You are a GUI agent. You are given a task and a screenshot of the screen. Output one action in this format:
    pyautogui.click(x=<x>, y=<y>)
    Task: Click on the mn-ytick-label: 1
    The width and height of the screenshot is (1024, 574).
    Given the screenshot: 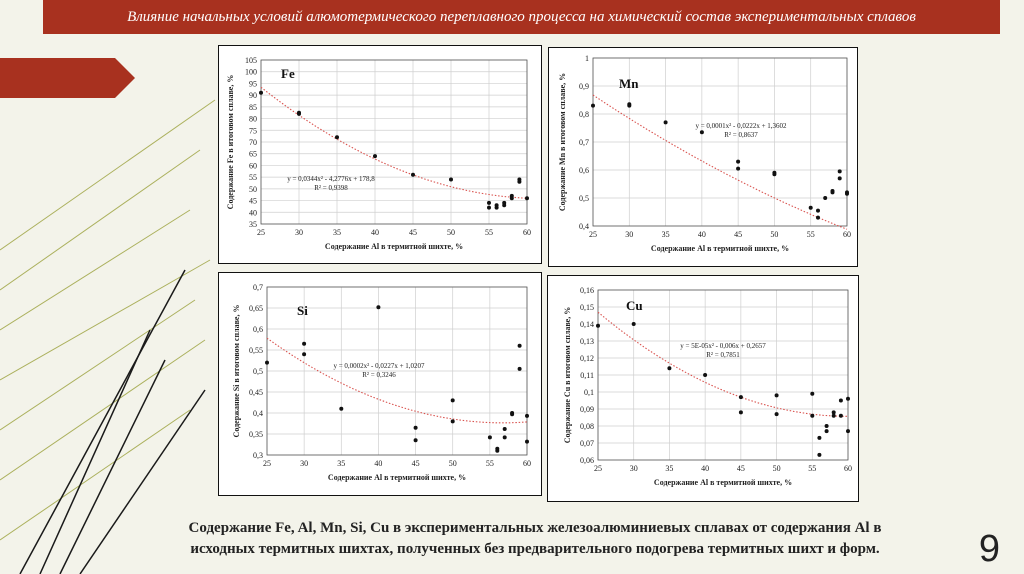 What is the action you would take?
    pyautogui.click(x=587, y=58)
    